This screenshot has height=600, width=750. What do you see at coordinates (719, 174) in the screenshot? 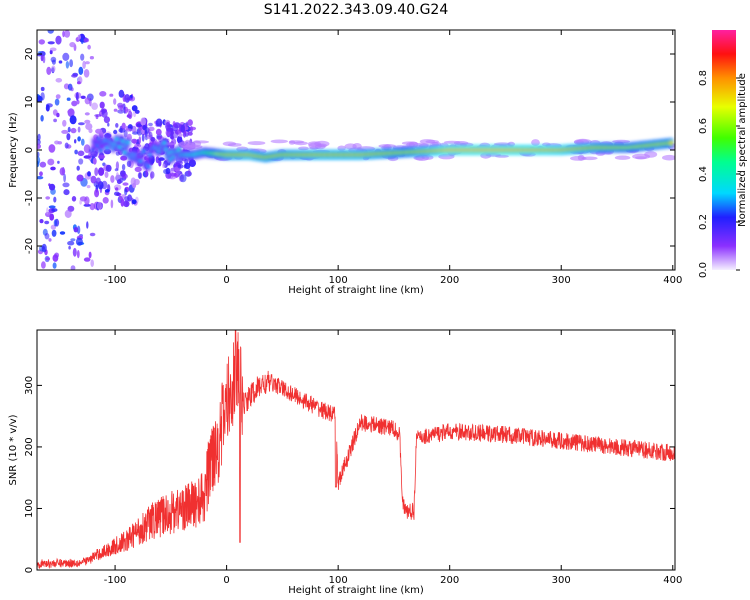
I see `colorbar-ticks: 0.0 0.2 0.4 0.6 0.8` at bounding box center [719, 174].